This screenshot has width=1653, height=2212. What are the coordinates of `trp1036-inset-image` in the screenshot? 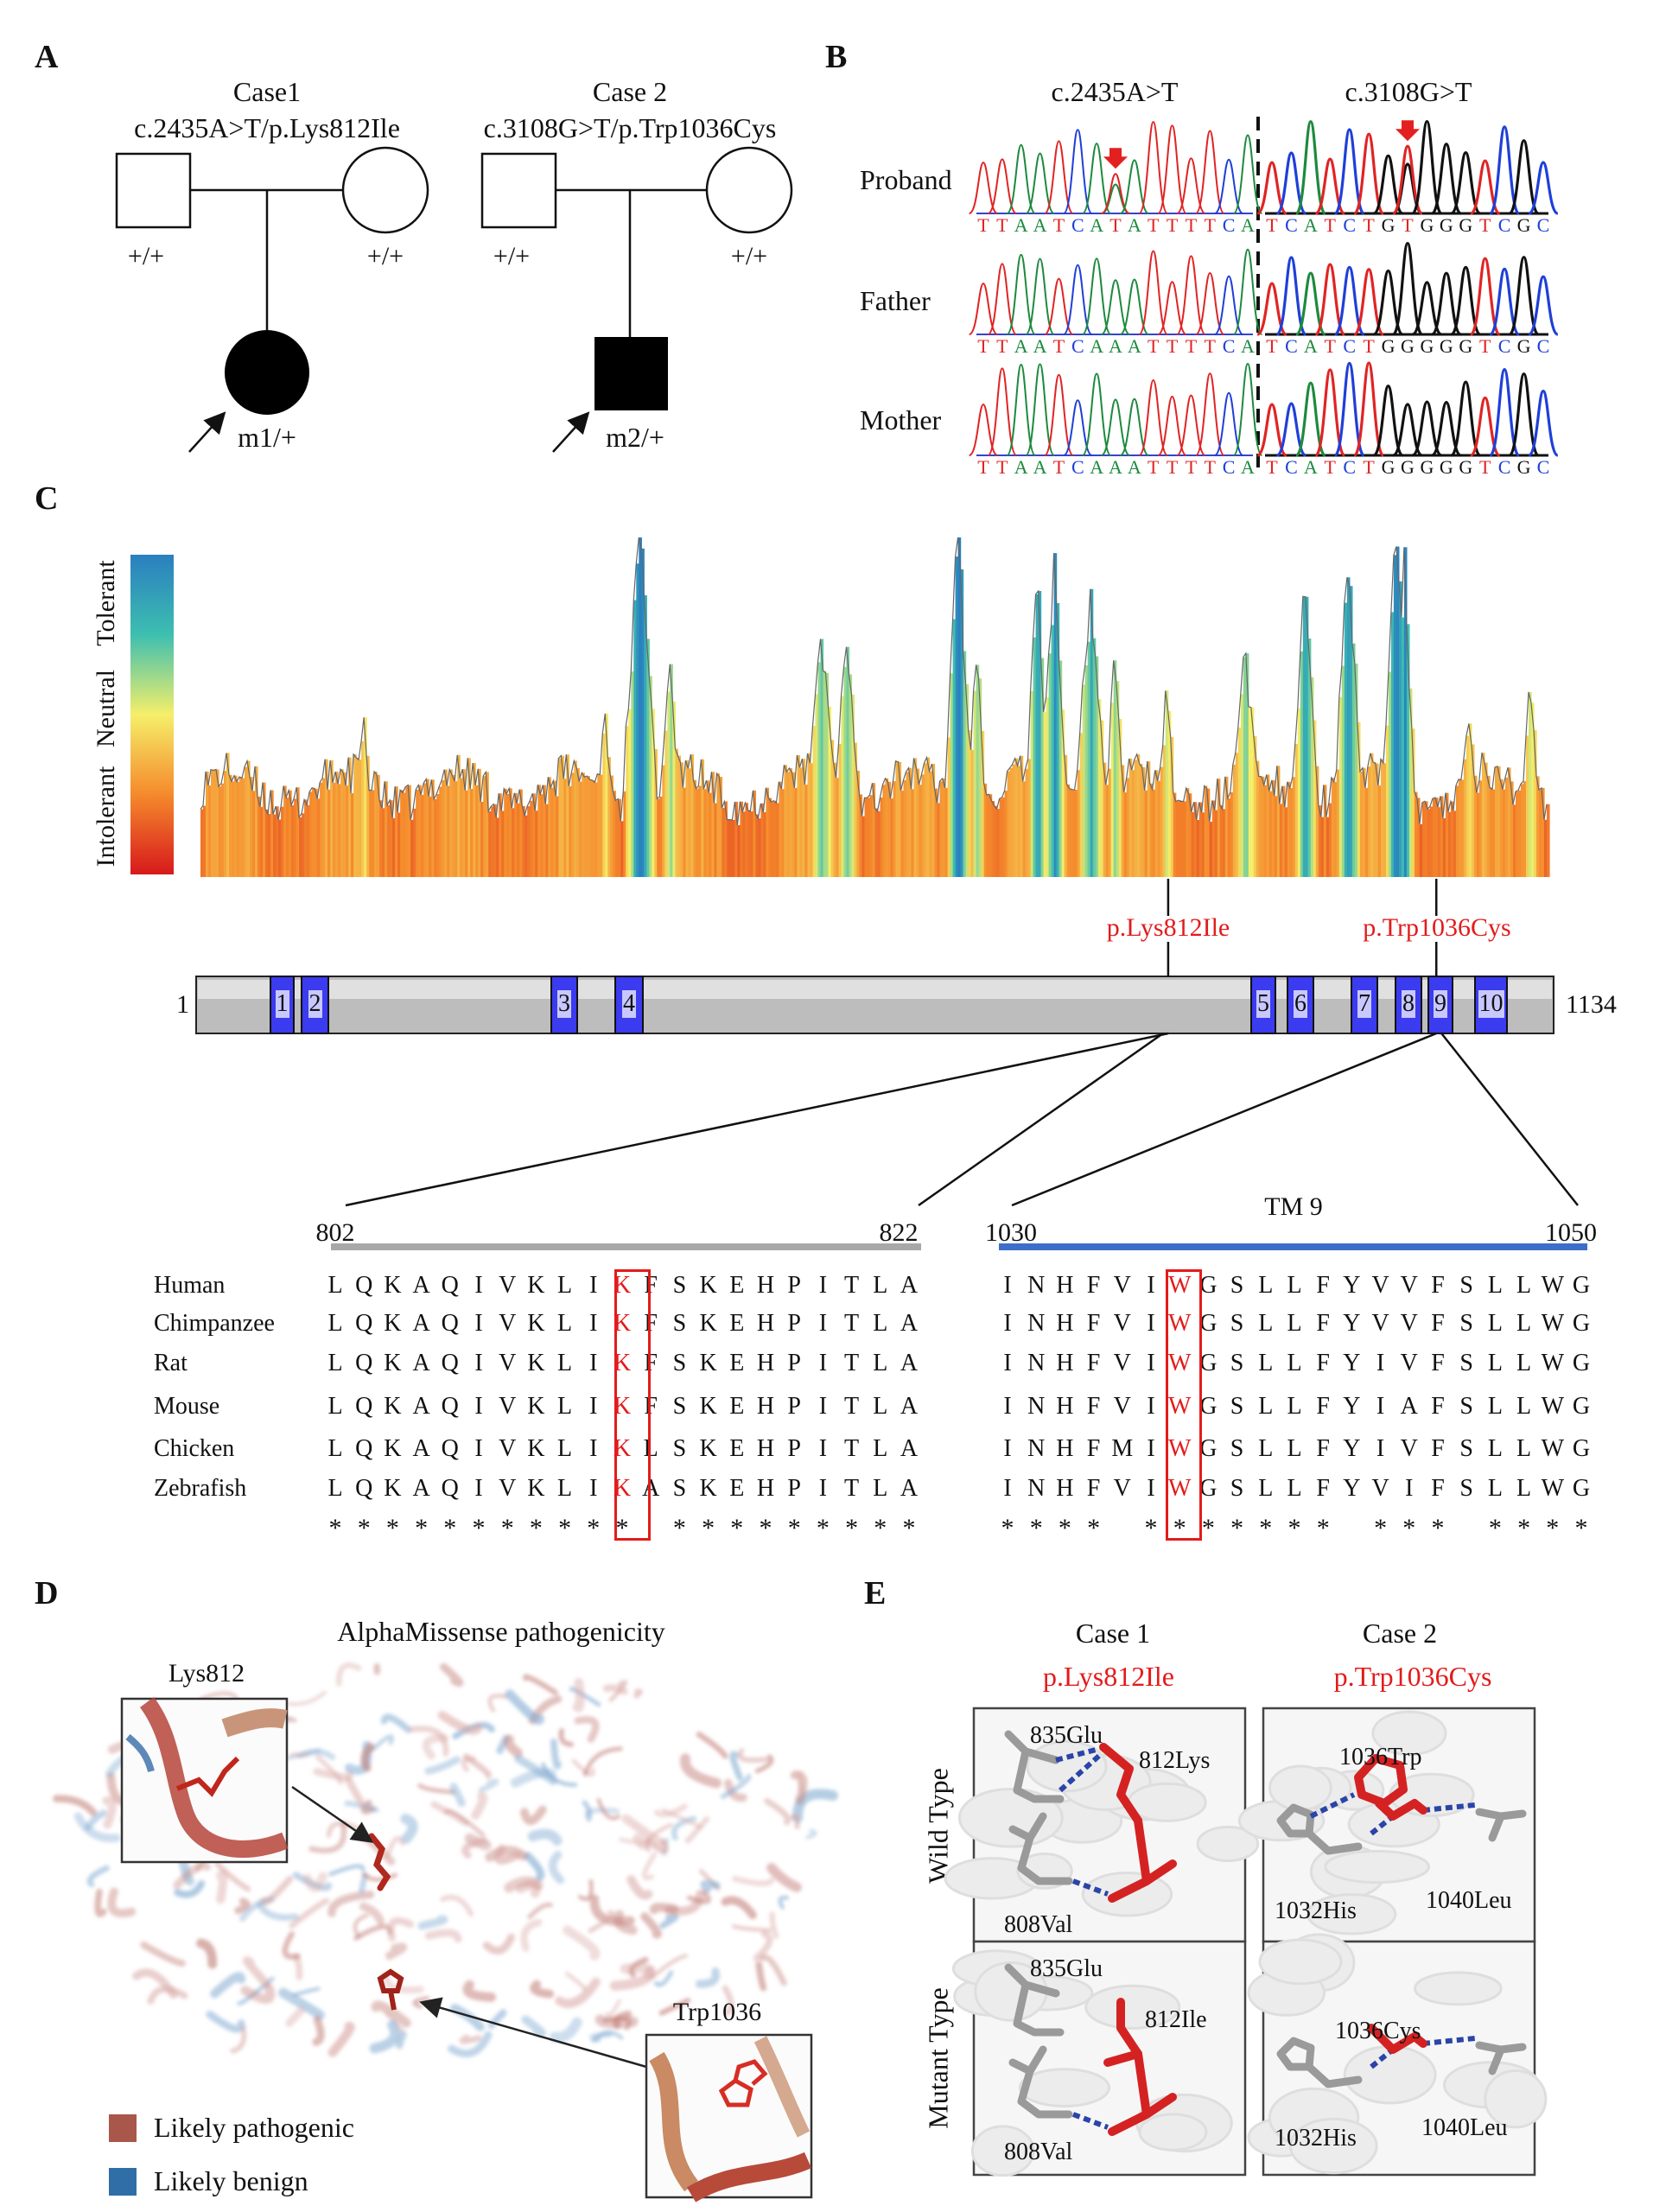 It's located at (729, 2117).